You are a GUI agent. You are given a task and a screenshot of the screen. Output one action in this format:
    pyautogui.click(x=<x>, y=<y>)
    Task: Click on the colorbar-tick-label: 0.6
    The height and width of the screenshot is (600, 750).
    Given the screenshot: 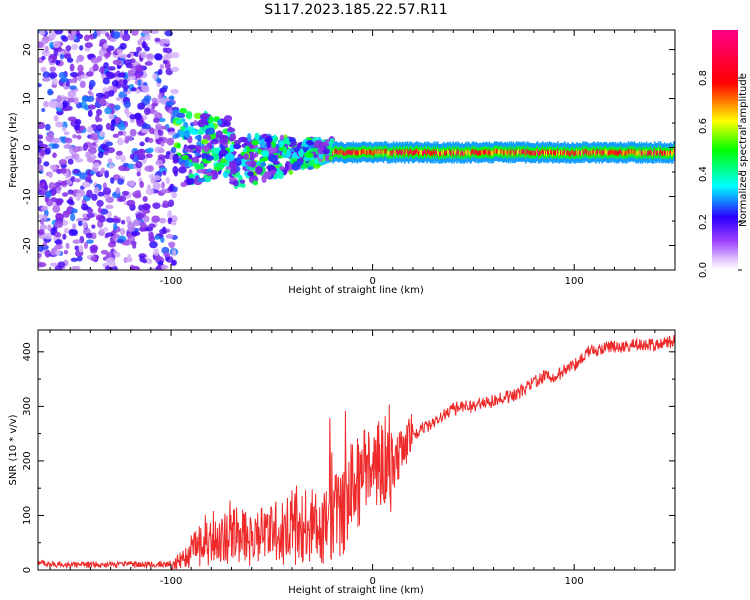 What is the action you would take?
    pyautogui.click(x=703, y=126)
    